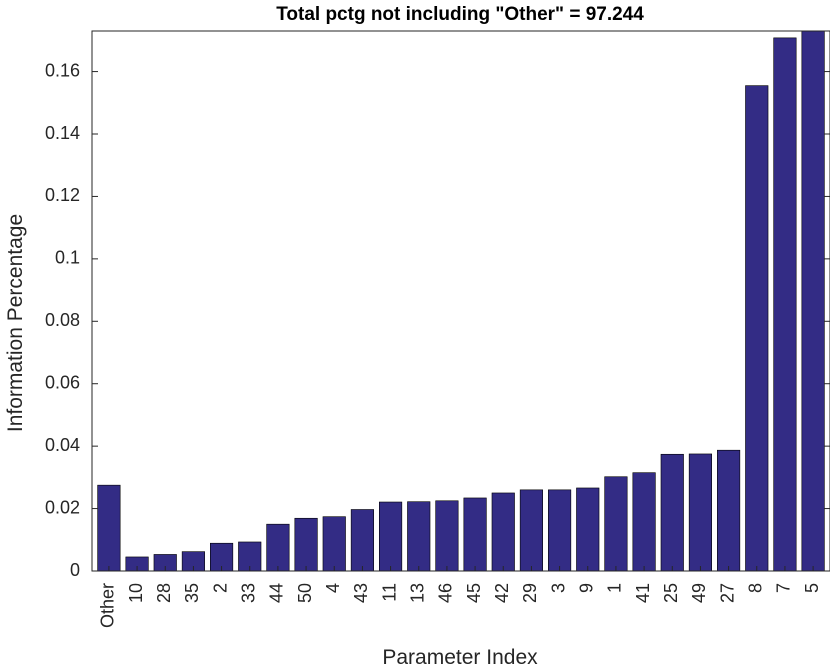 The height and width of the screenshot is (670, 830). I want to click on x-tick-label: 33, so click(248, 593).